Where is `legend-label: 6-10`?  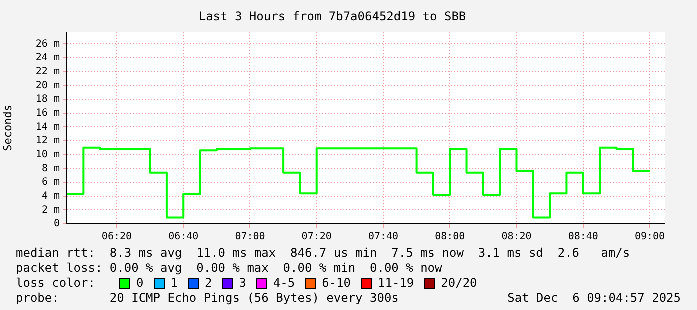
legend-label: 6-10 is located at coordinates (337, 283).